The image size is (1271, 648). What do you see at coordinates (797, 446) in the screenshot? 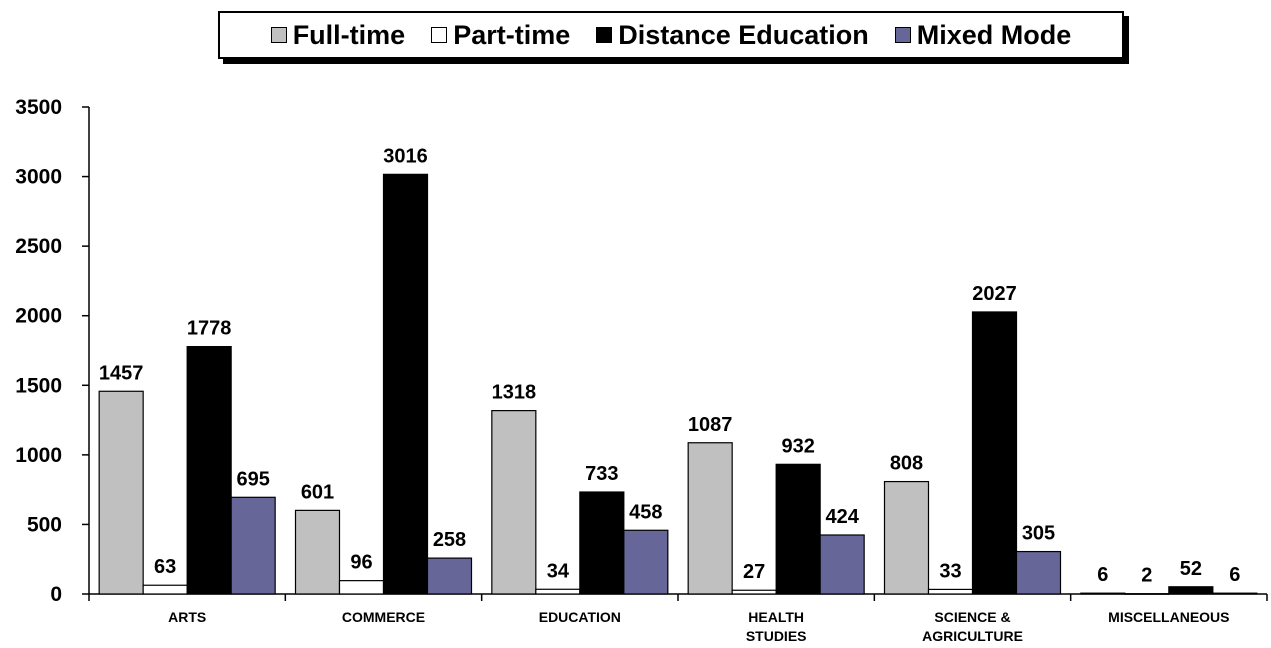
I see `bar-value-label: 932` at bounding box center [797, 446].